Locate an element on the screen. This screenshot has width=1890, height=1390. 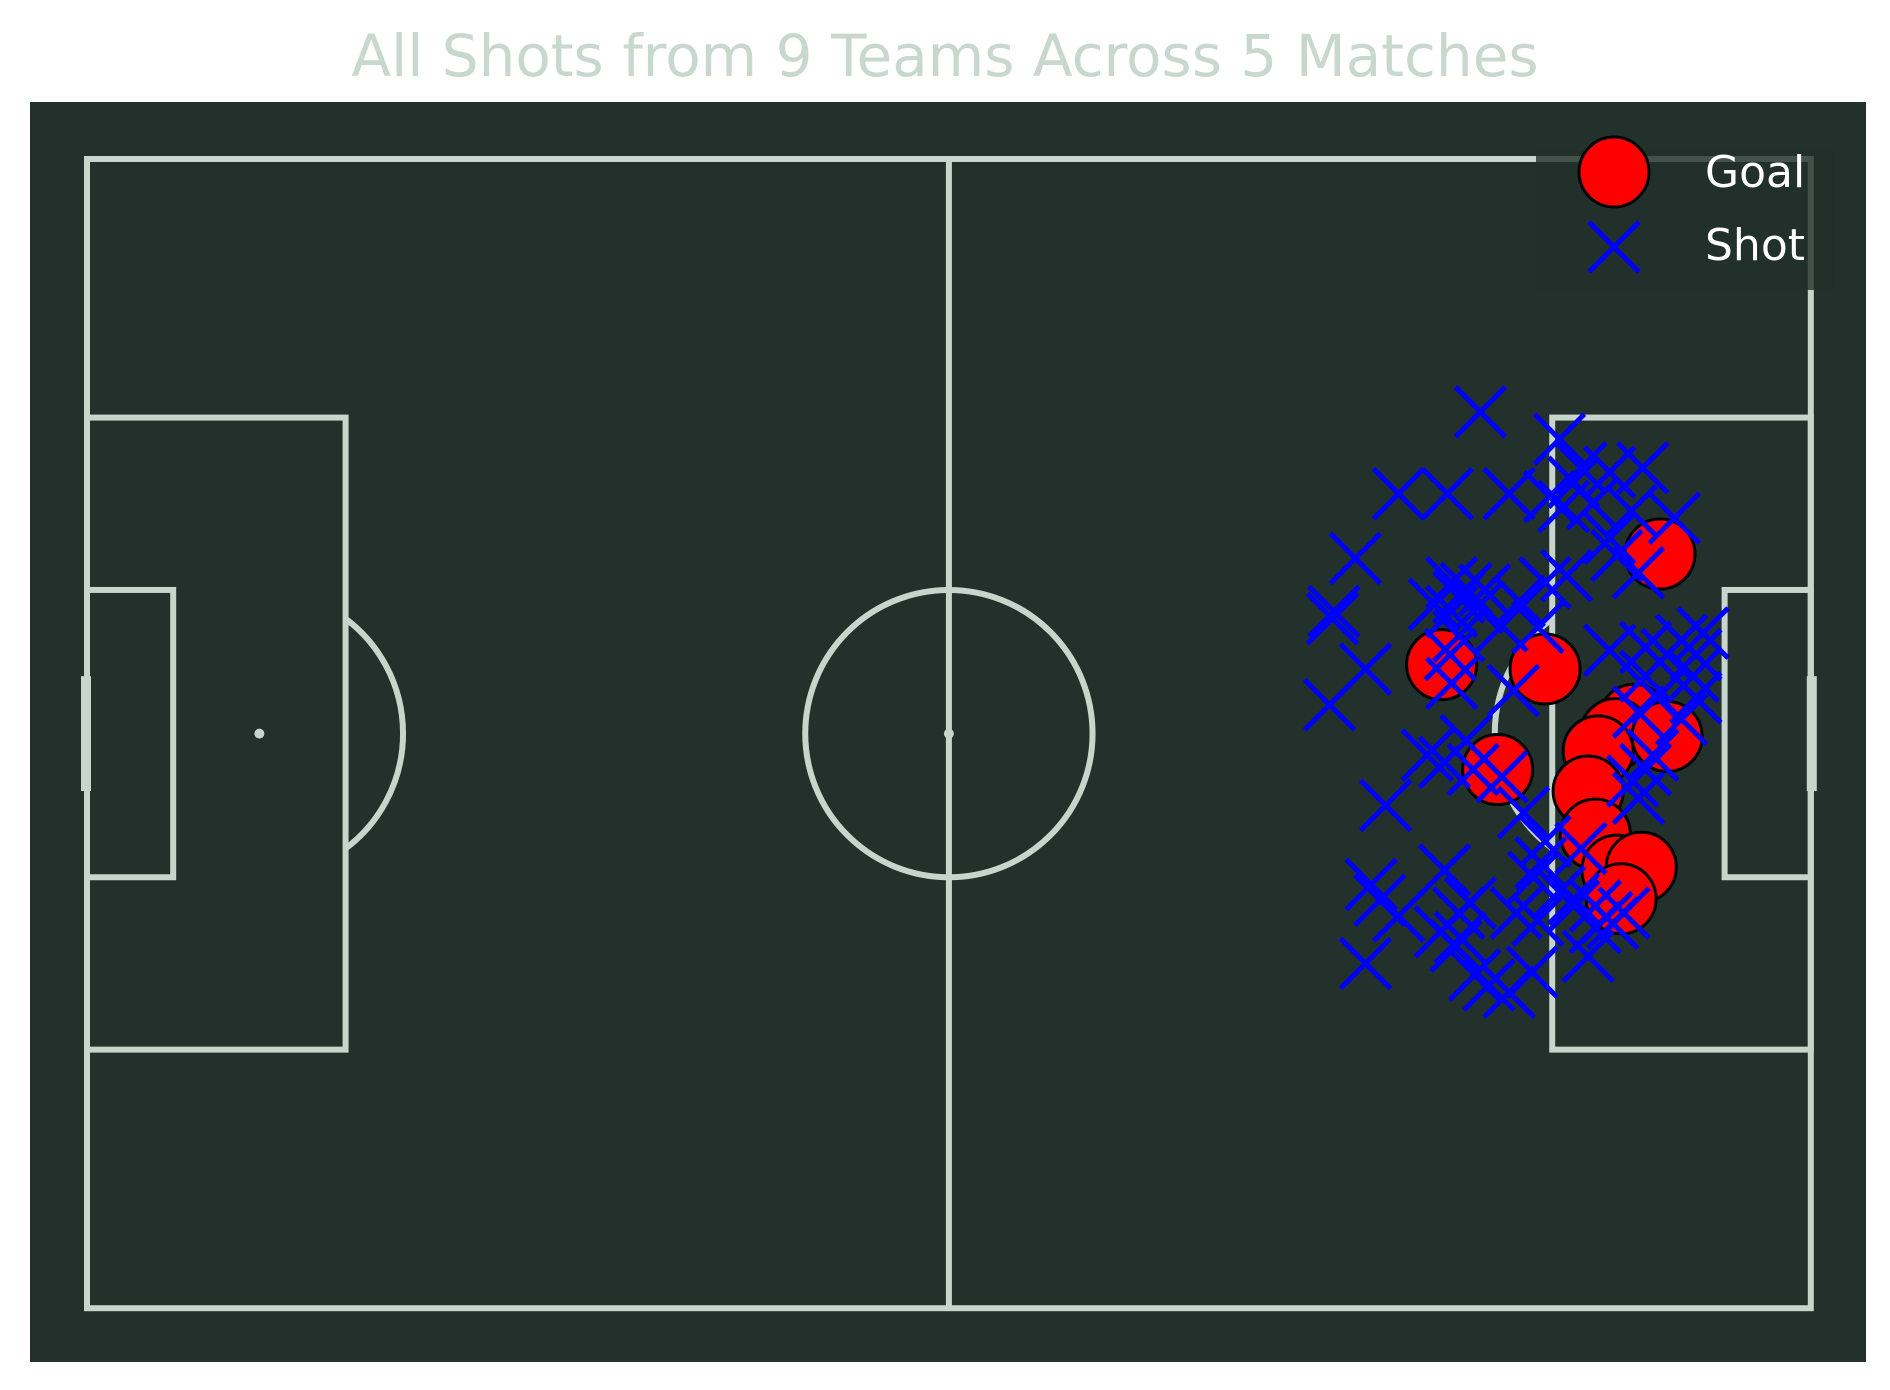
left-goal is located at coordinates (86, 734).